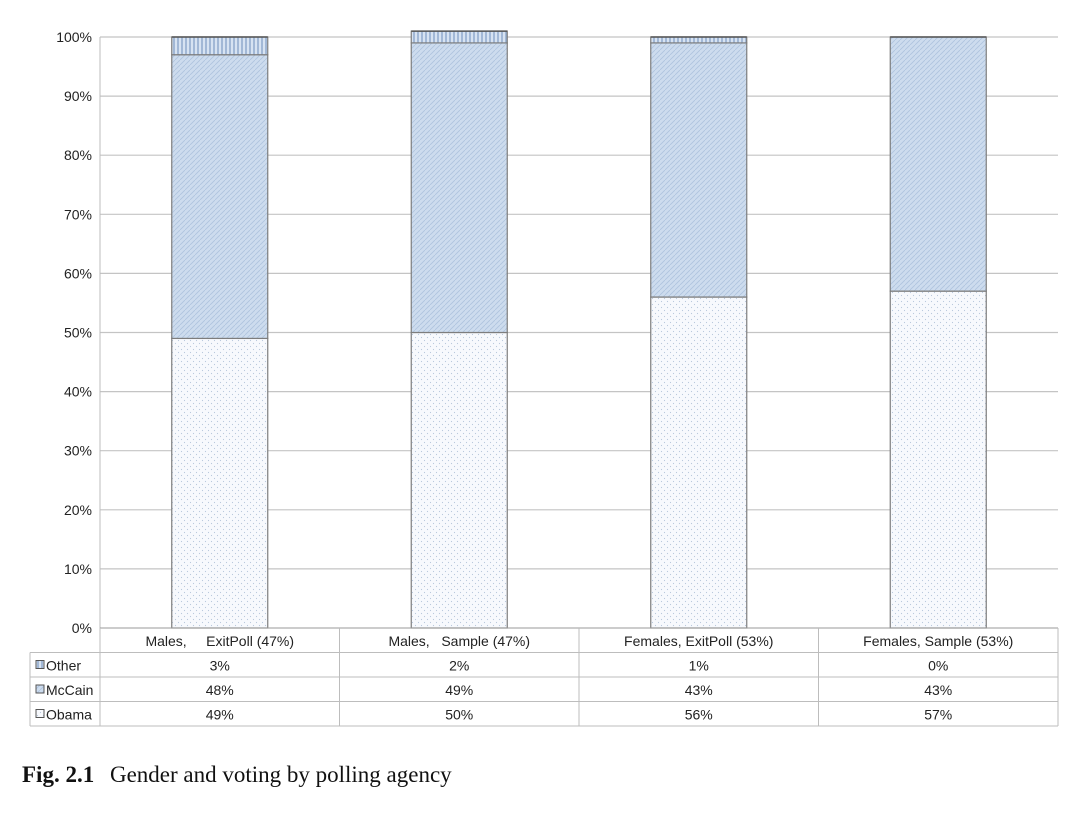  I want to click on legend-label-mccain: McCain, so click(69, 690).